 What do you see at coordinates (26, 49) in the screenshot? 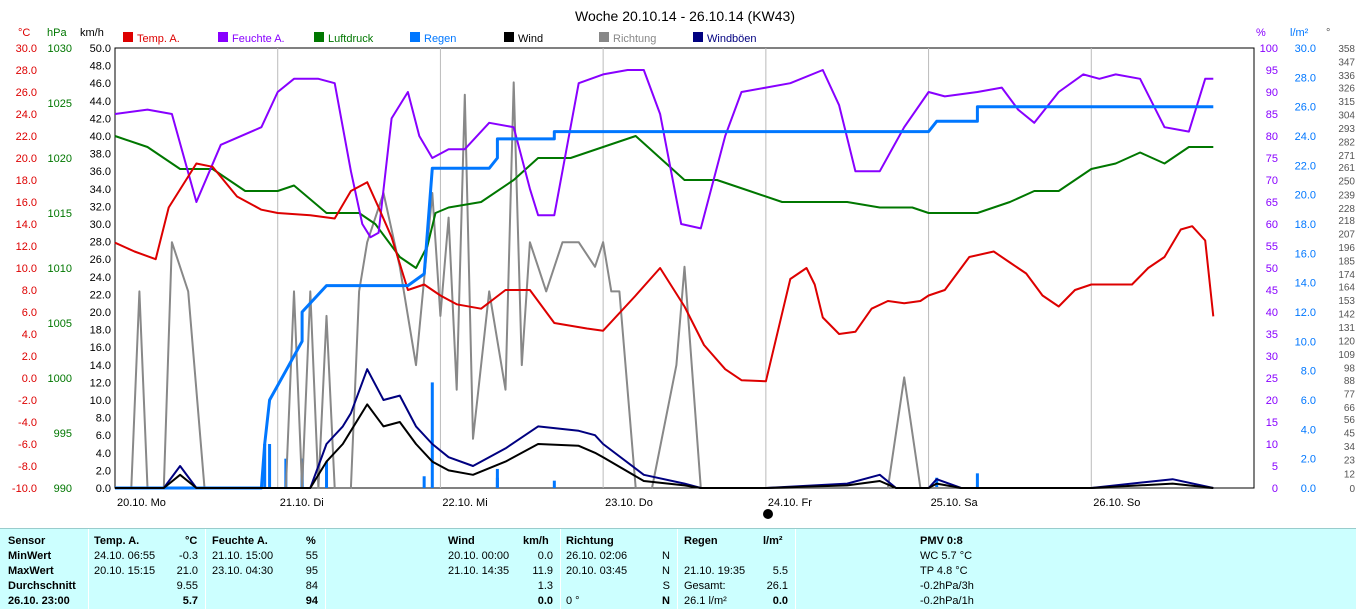
I see `temp-tick-label: 30.0` at bounding box center [26, 49].